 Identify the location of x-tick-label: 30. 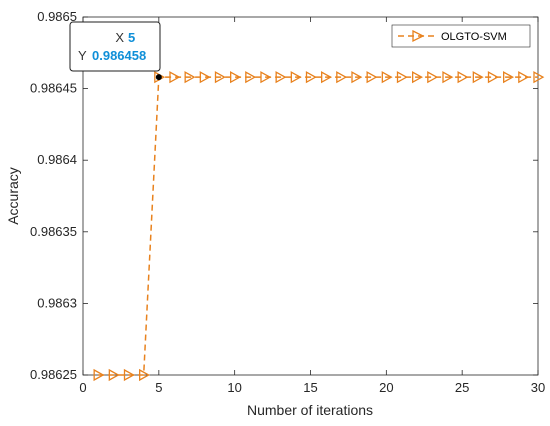
(538, 387).